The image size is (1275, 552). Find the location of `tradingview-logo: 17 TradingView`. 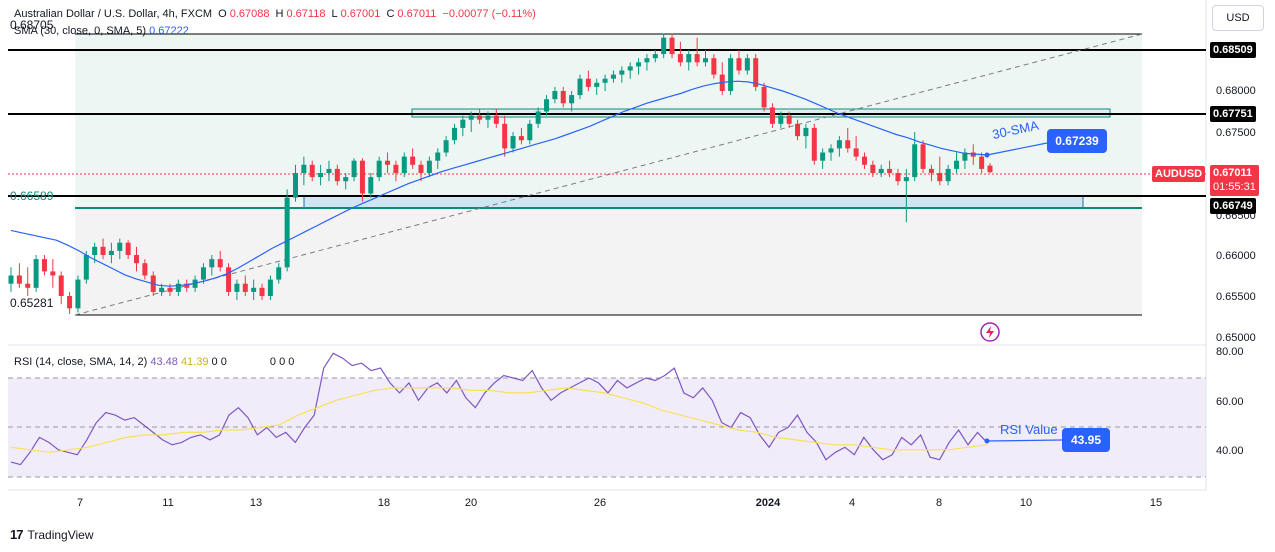

tradingview-logo: 17 TradingView is located at coordinates (52, 534).